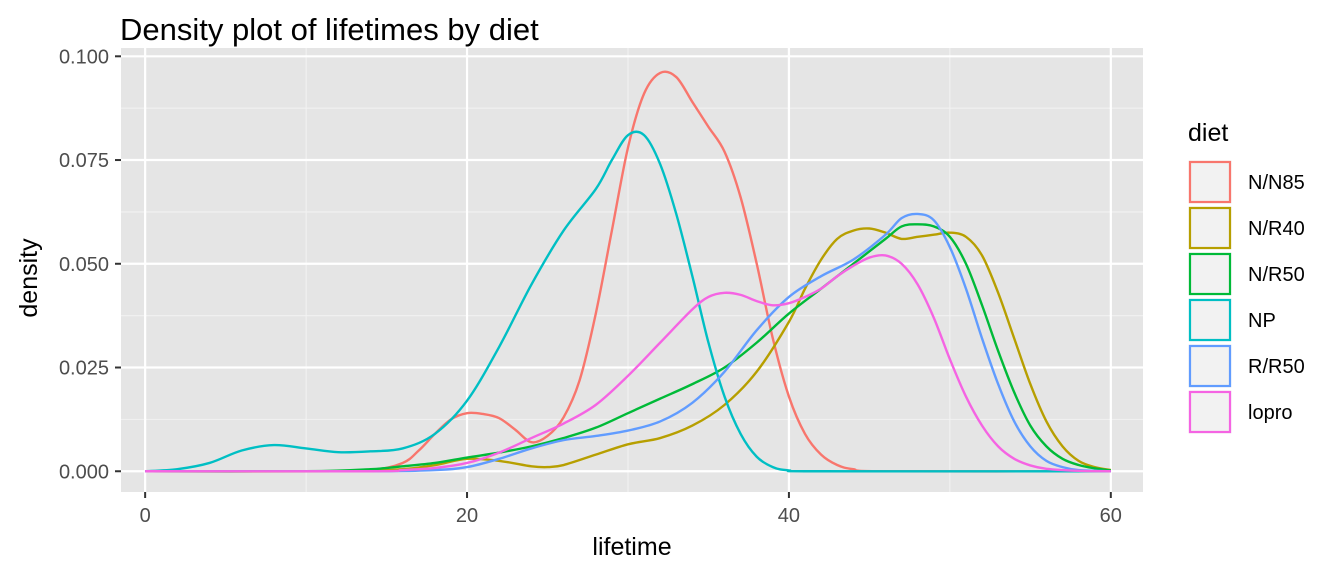  What do you see at coordinates (329, 29) in the screenshot?
I see `chart-title: Density plot of lifetimes by diet` at bounding box center [329, 29].